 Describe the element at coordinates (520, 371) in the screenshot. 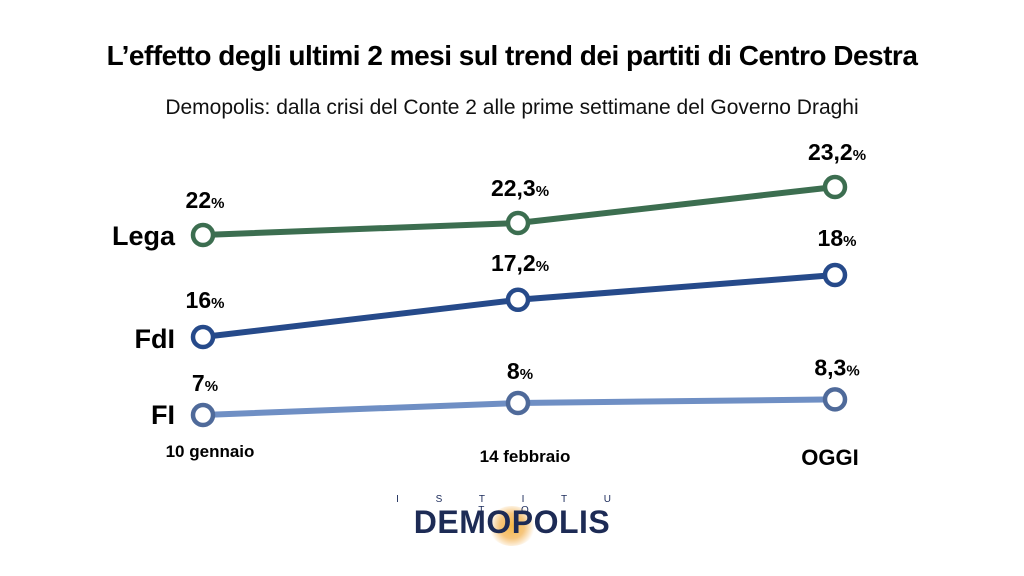

I see `data-label-fi-2: 8%` at that location.